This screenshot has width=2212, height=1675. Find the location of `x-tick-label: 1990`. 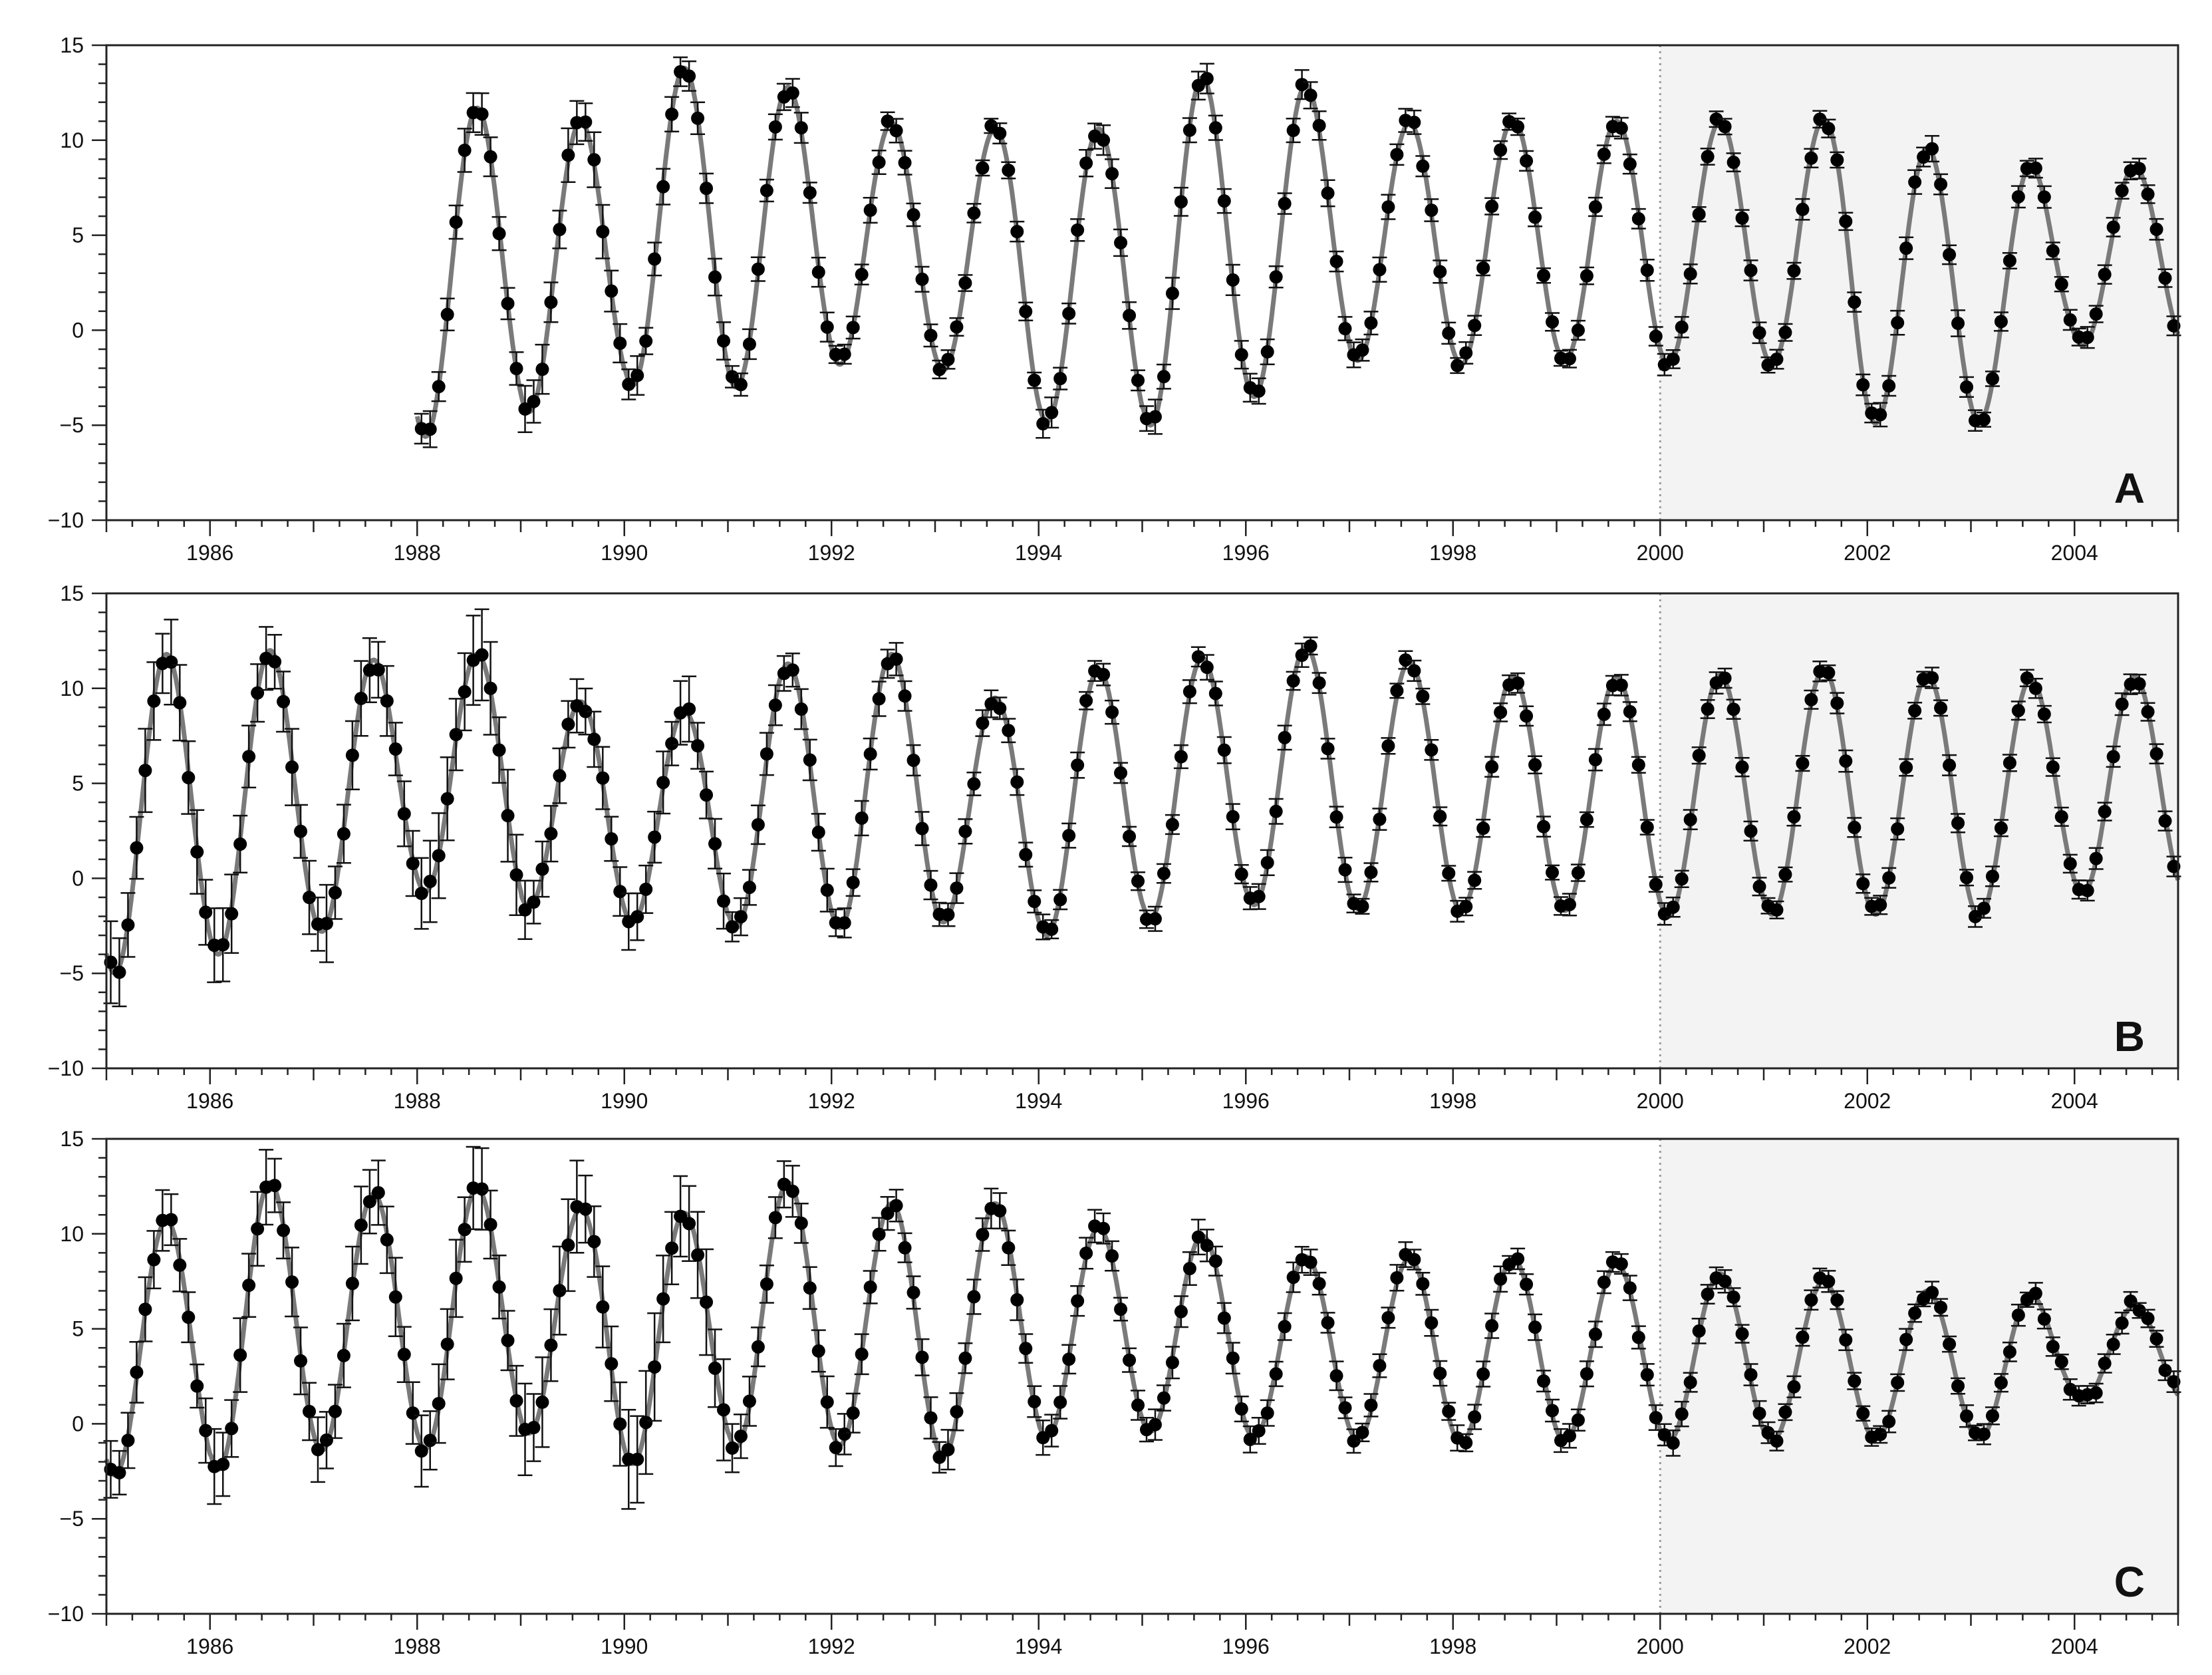

x-tick-label: 1990 is located at coordinates (625, 1101).